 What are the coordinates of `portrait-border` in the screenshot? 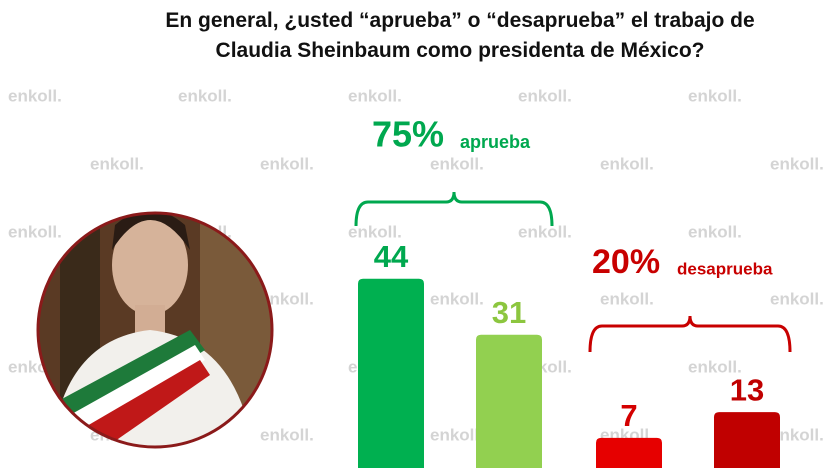 It's located at (155, 330).